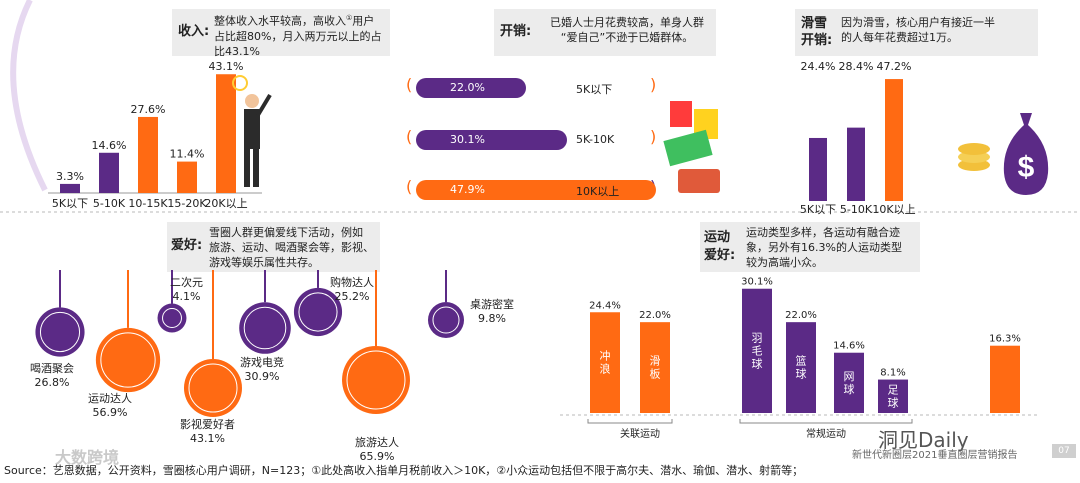 This screenshot has width=1080, height=483. Describe the element at coordinates (824, 247) in the screenshot. I see `sport-desc-2: 象，另外有16.3%的人运动类型` at that location.